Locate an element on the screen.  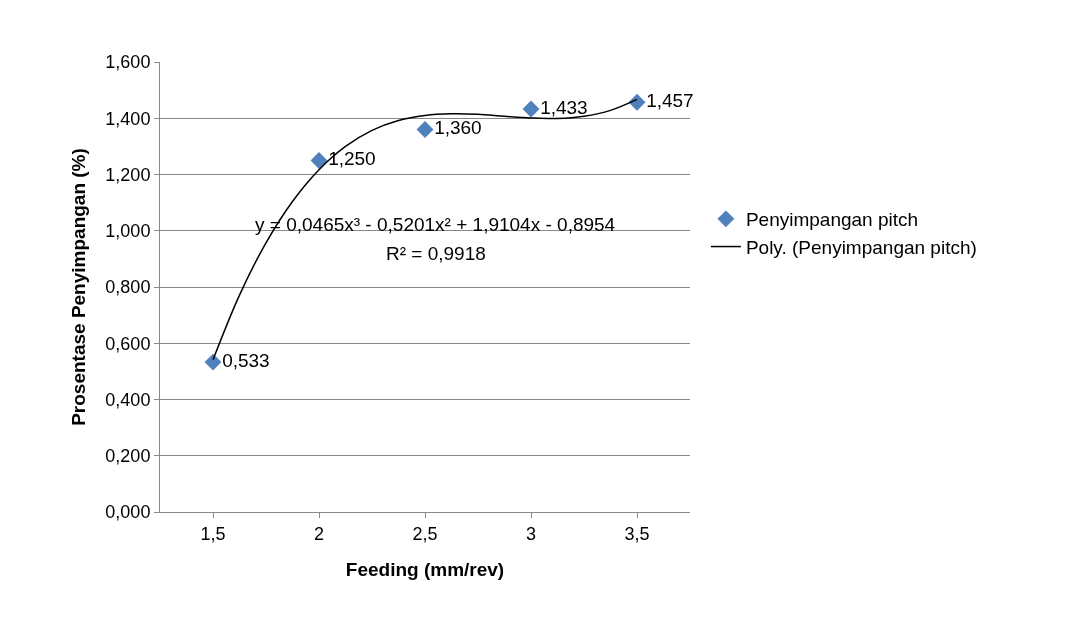
y-tick-label: 0,600 is located at coordinates (128, 343).